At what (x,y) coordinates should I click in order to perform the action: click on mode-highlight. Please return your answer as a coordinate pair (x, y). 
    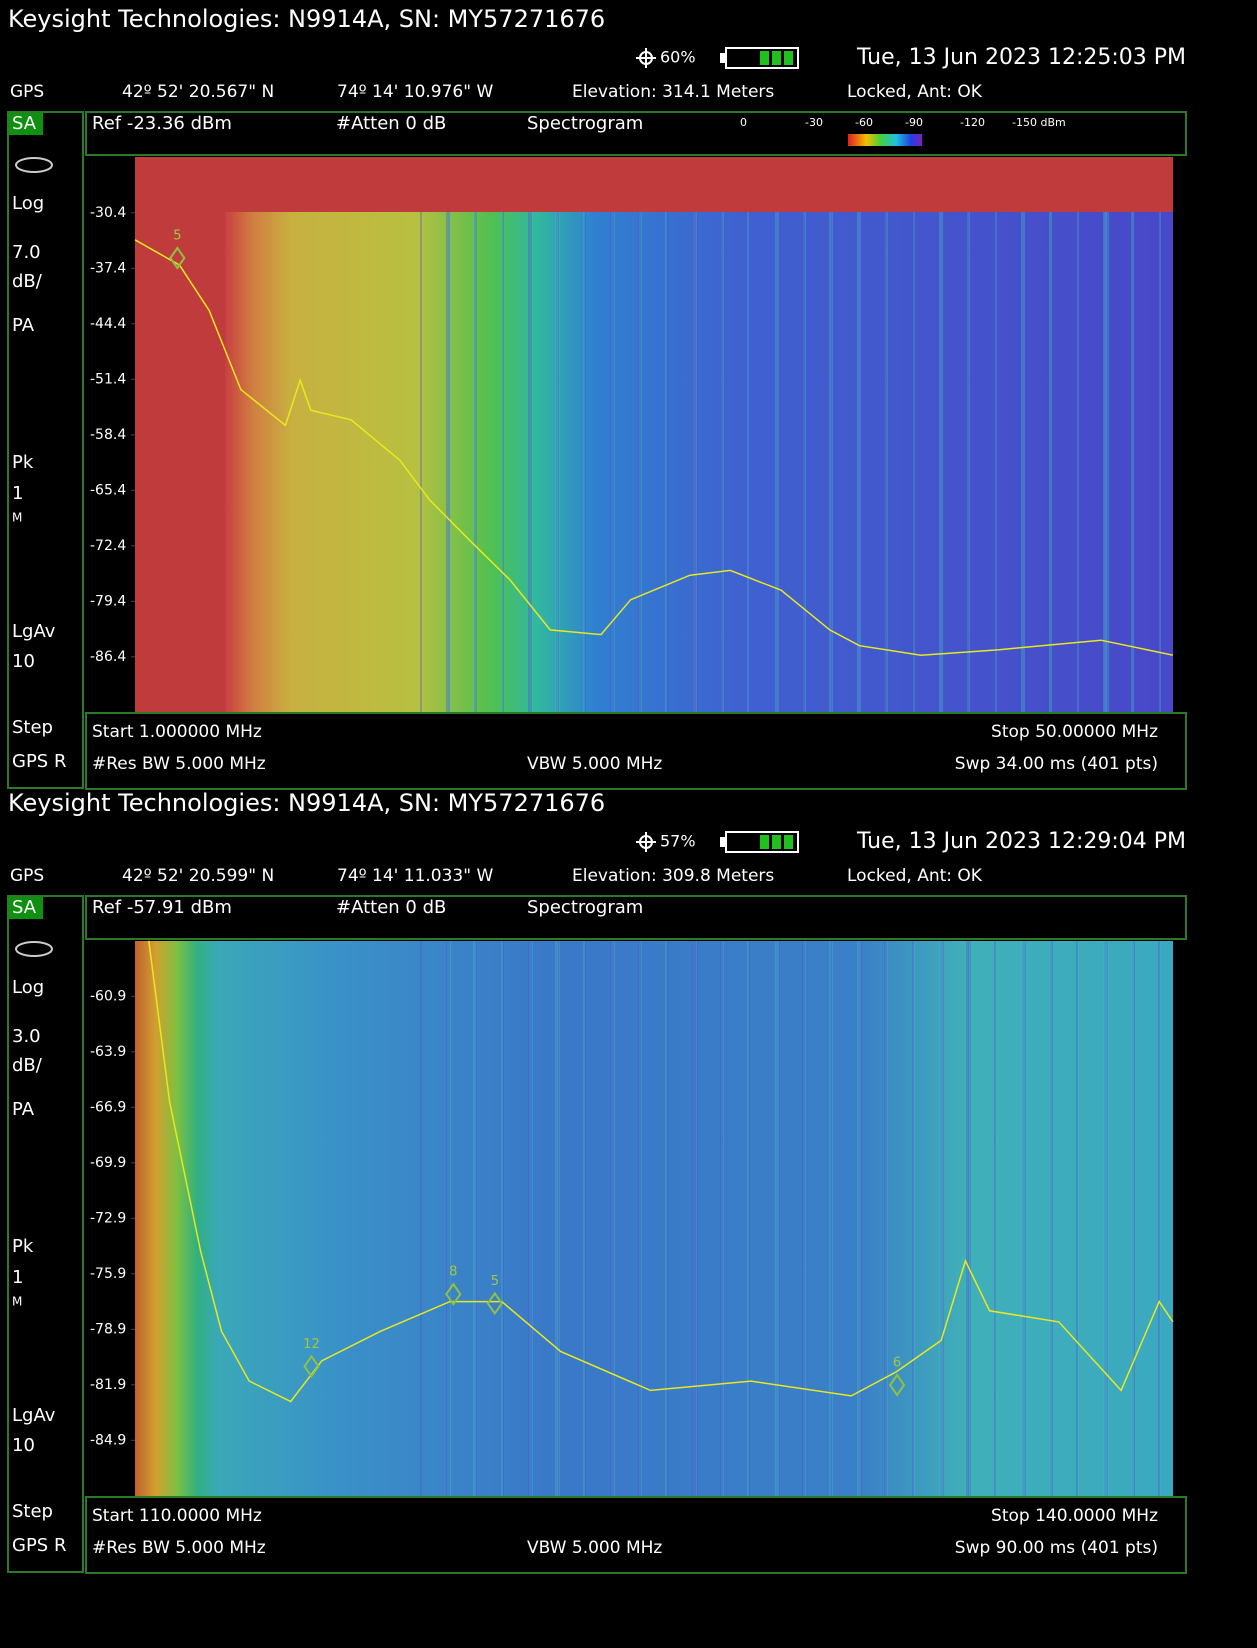
    Looking at the image, I should click on (26, 124).